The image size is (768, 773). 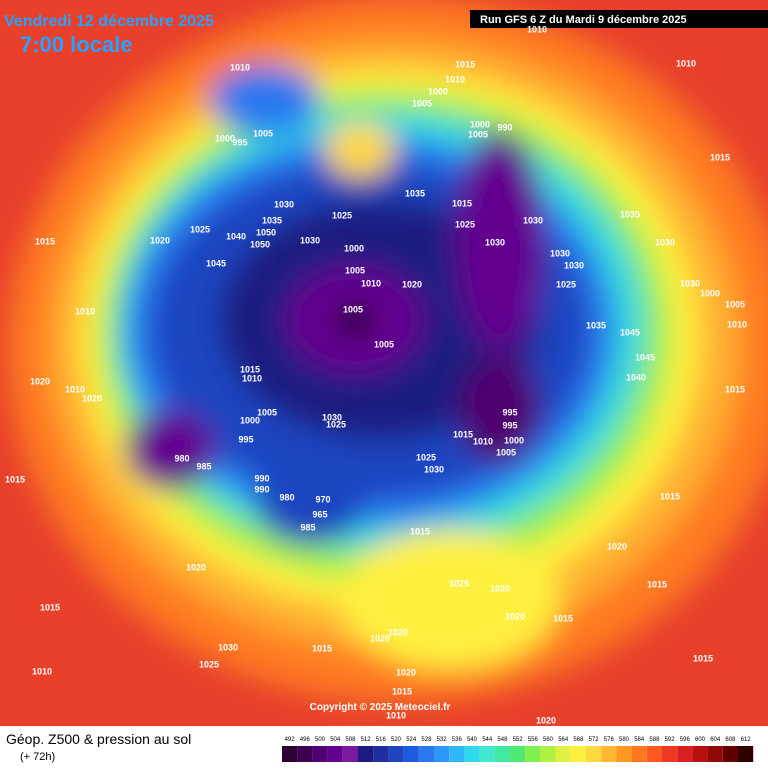 I want to click on footer-title: Géop. Z500 & pression au sol, so click(x=98, y=739).